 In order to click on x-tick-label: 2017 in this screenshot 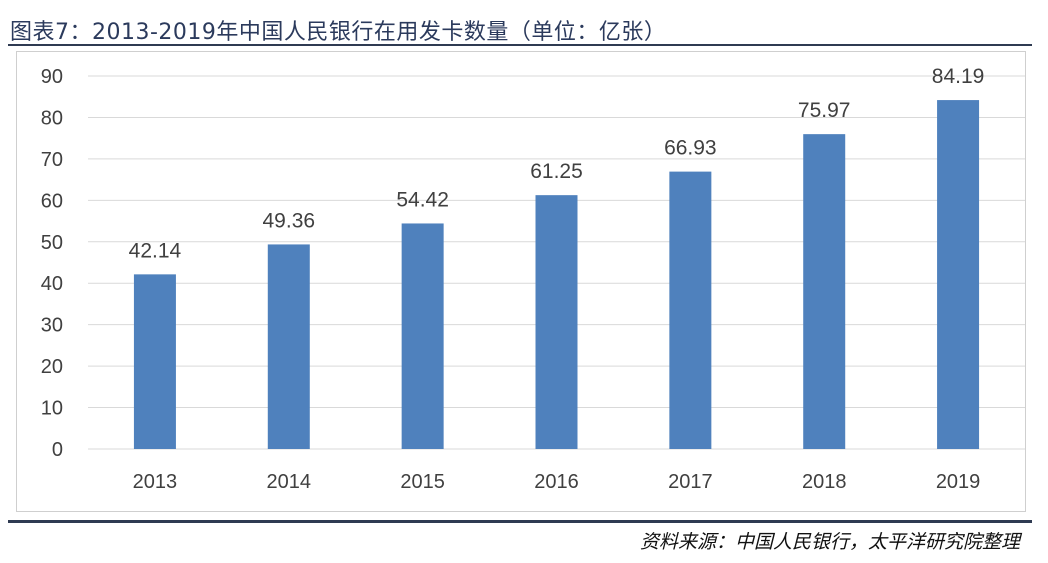, I will do `click(690, 482)`.